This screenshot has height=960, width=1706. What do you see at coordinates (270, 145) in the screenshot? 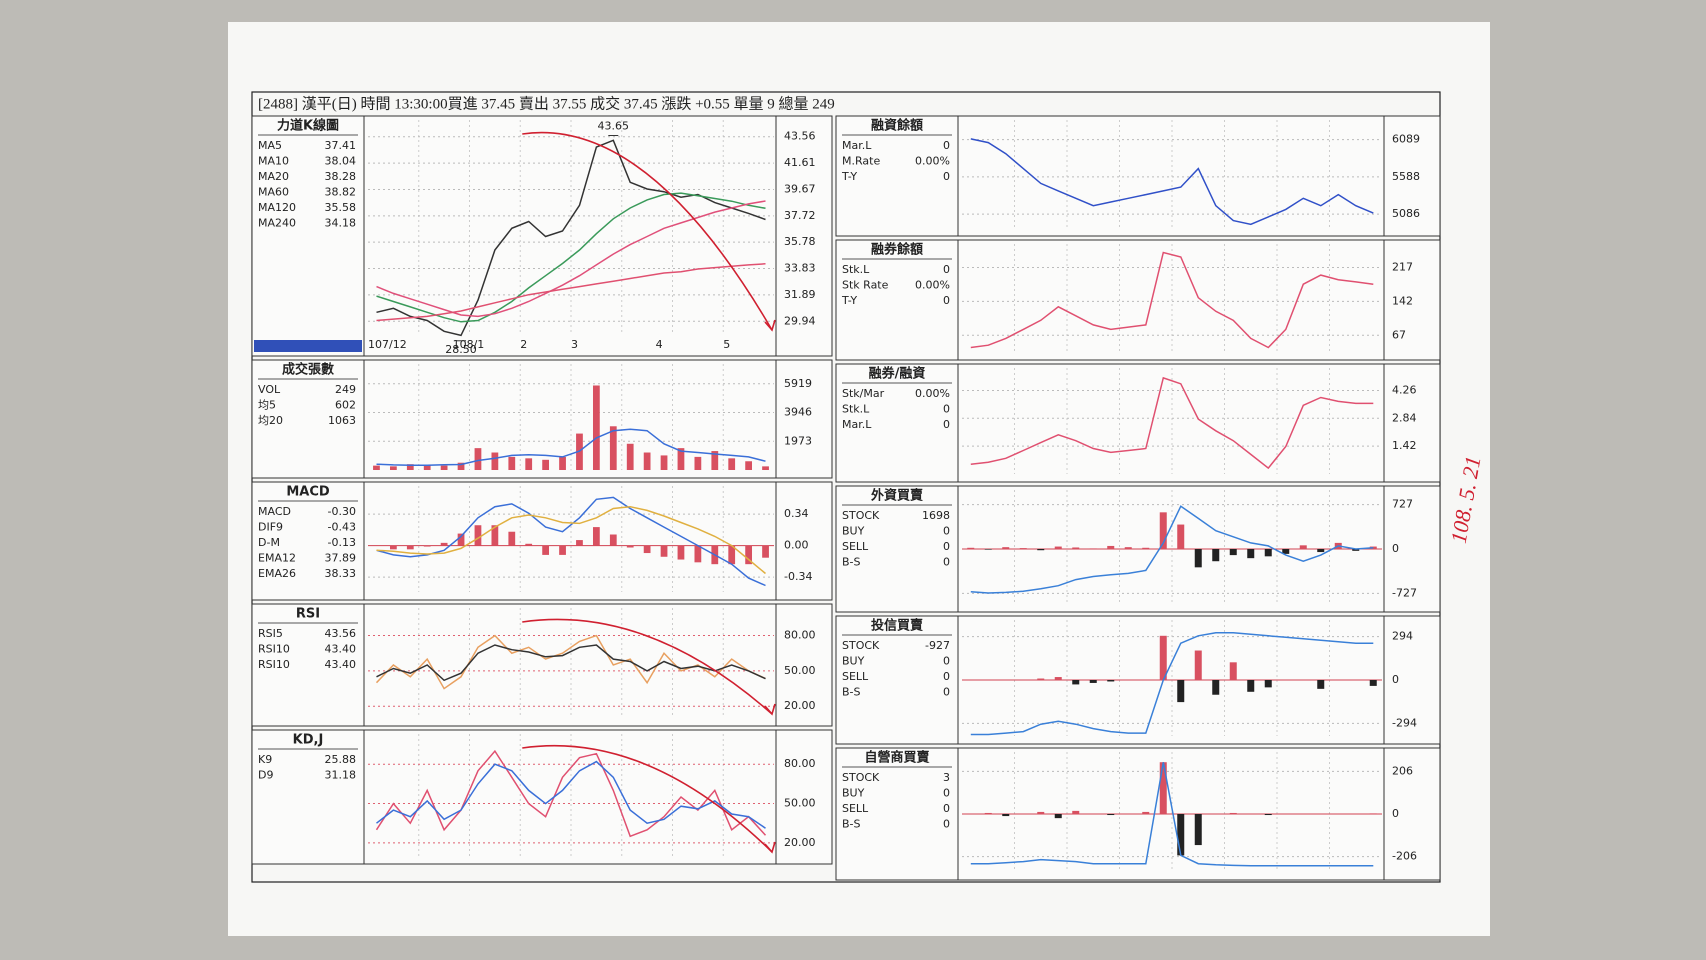
I see `legend-name: MA5` at bounding box center [270, 145].